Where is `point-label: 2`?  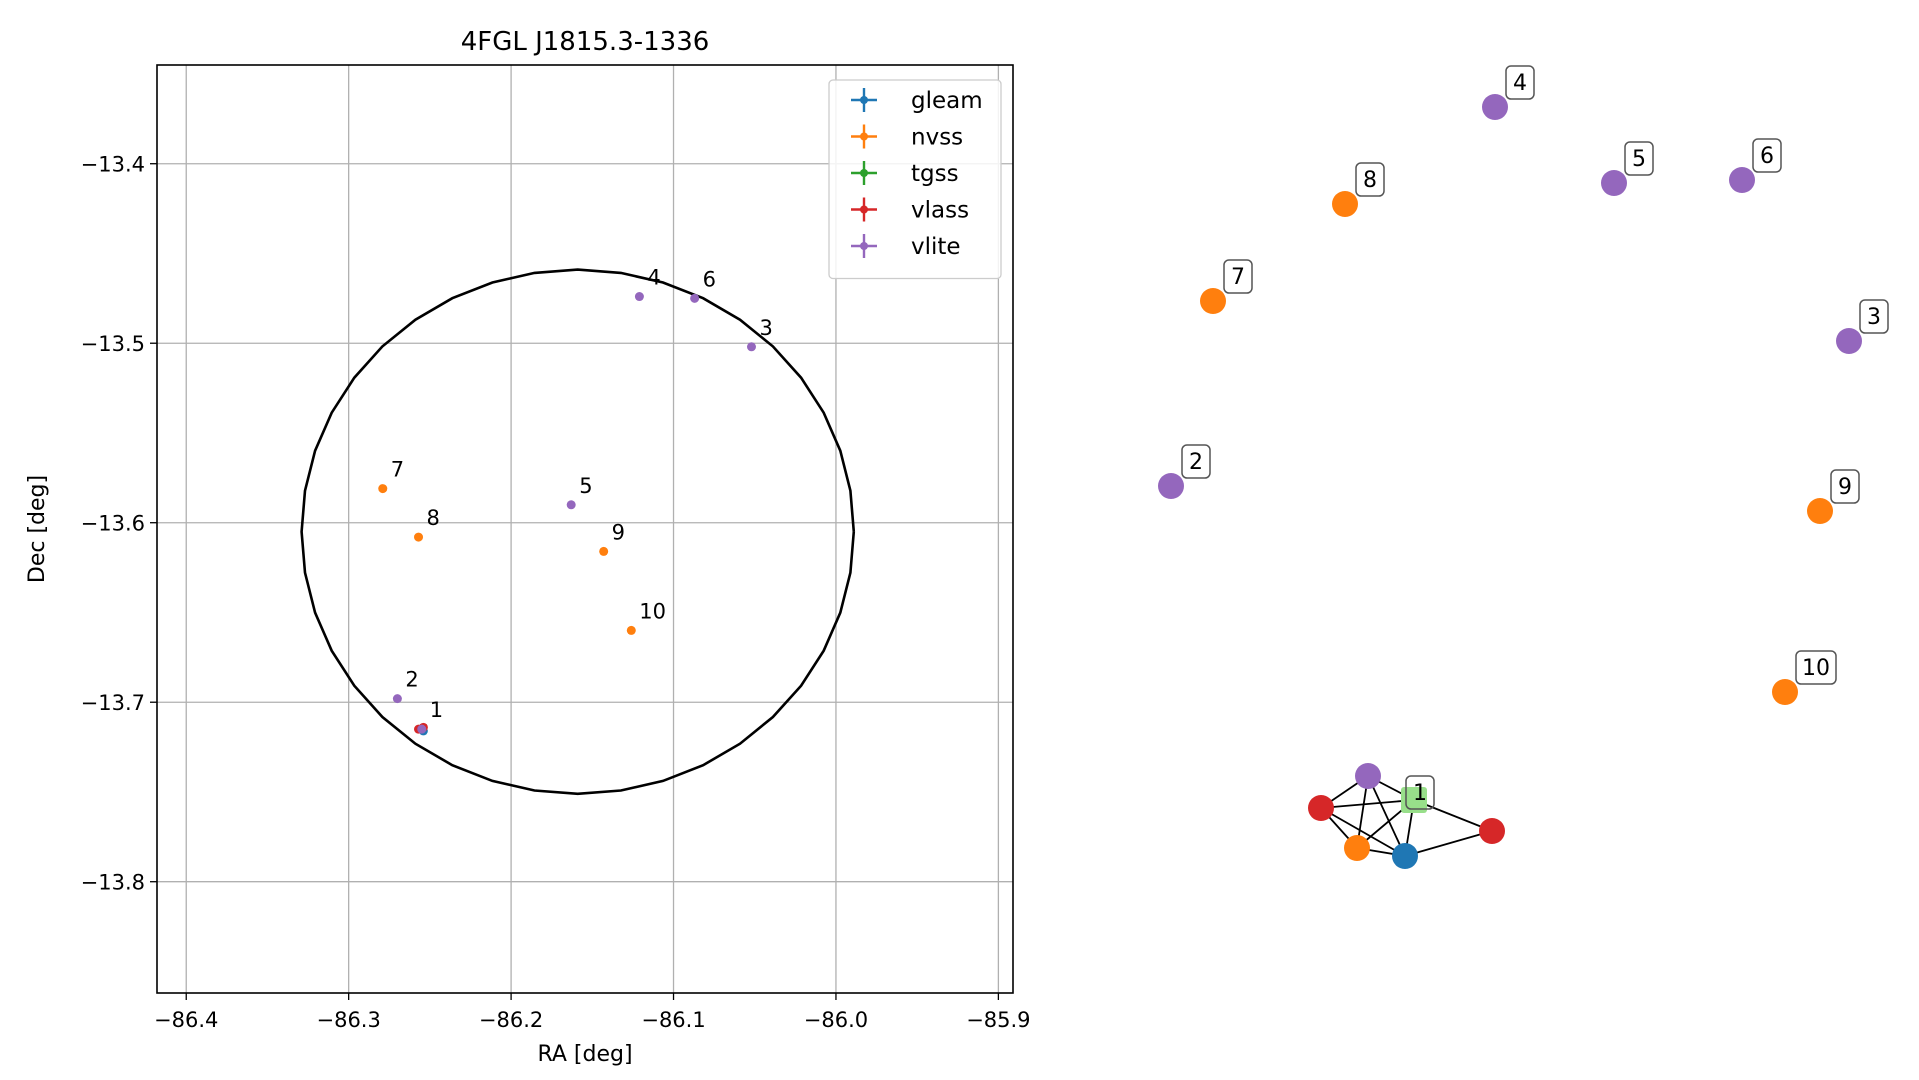
point-label: 2 is located at coordinates (411, 680).